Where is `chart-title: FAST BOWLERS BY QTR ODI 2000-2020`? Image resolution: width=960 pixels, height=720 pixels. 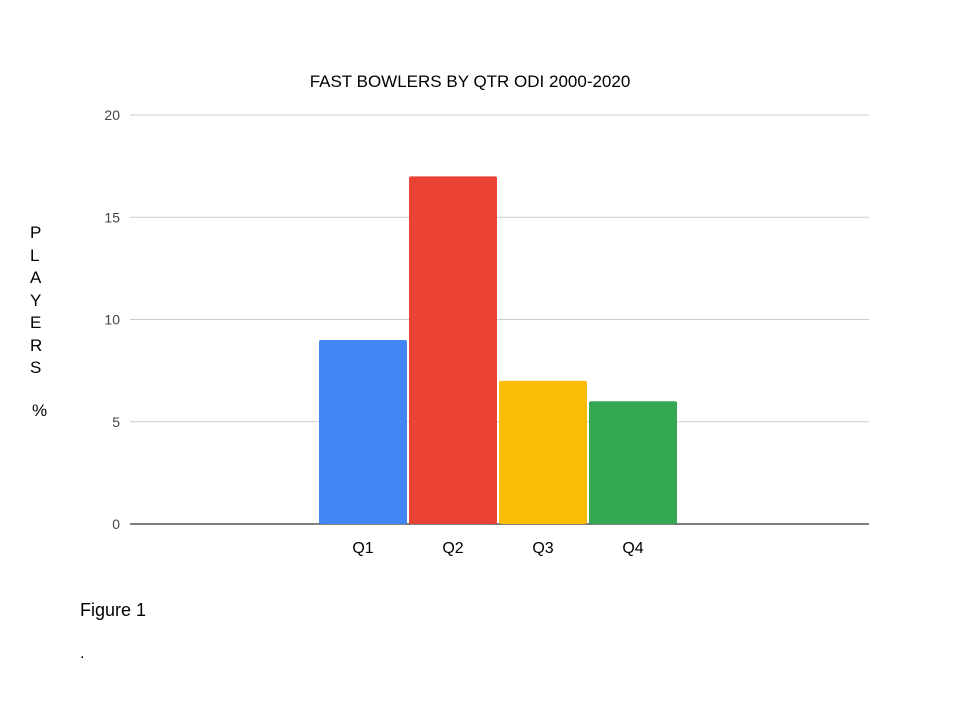 chart-title: FAST BOWLERS BY QTR ODI 2000-2020 is located at coordinates (470, 81).